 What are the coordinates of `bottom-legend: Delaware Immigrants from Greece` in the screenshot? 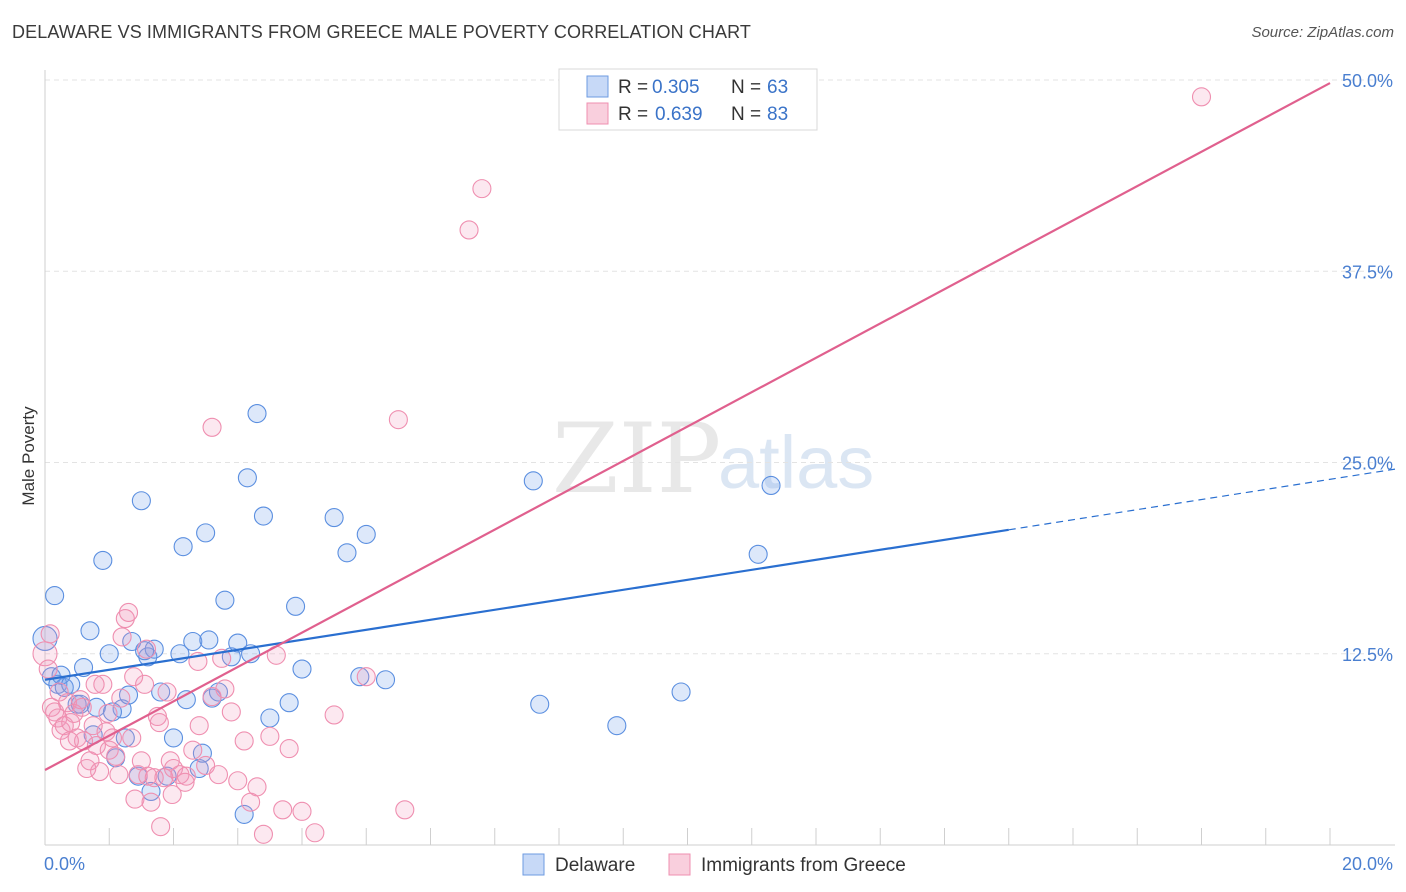 It's located at (714, 864).